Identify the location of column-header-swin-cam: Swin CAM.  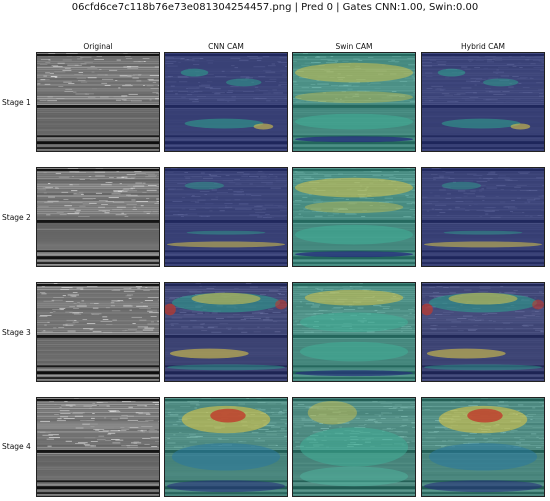
(354, 46).